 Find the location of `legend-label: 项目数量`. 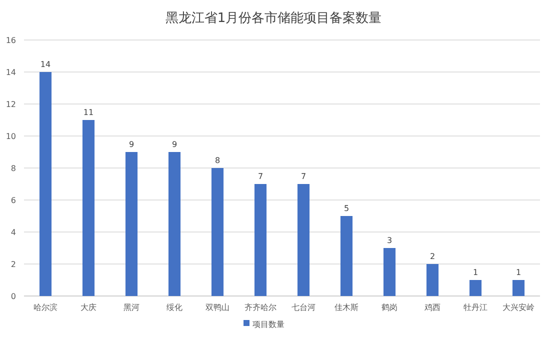

legend-label: 项目数量 is located at coordinates (268, 324).